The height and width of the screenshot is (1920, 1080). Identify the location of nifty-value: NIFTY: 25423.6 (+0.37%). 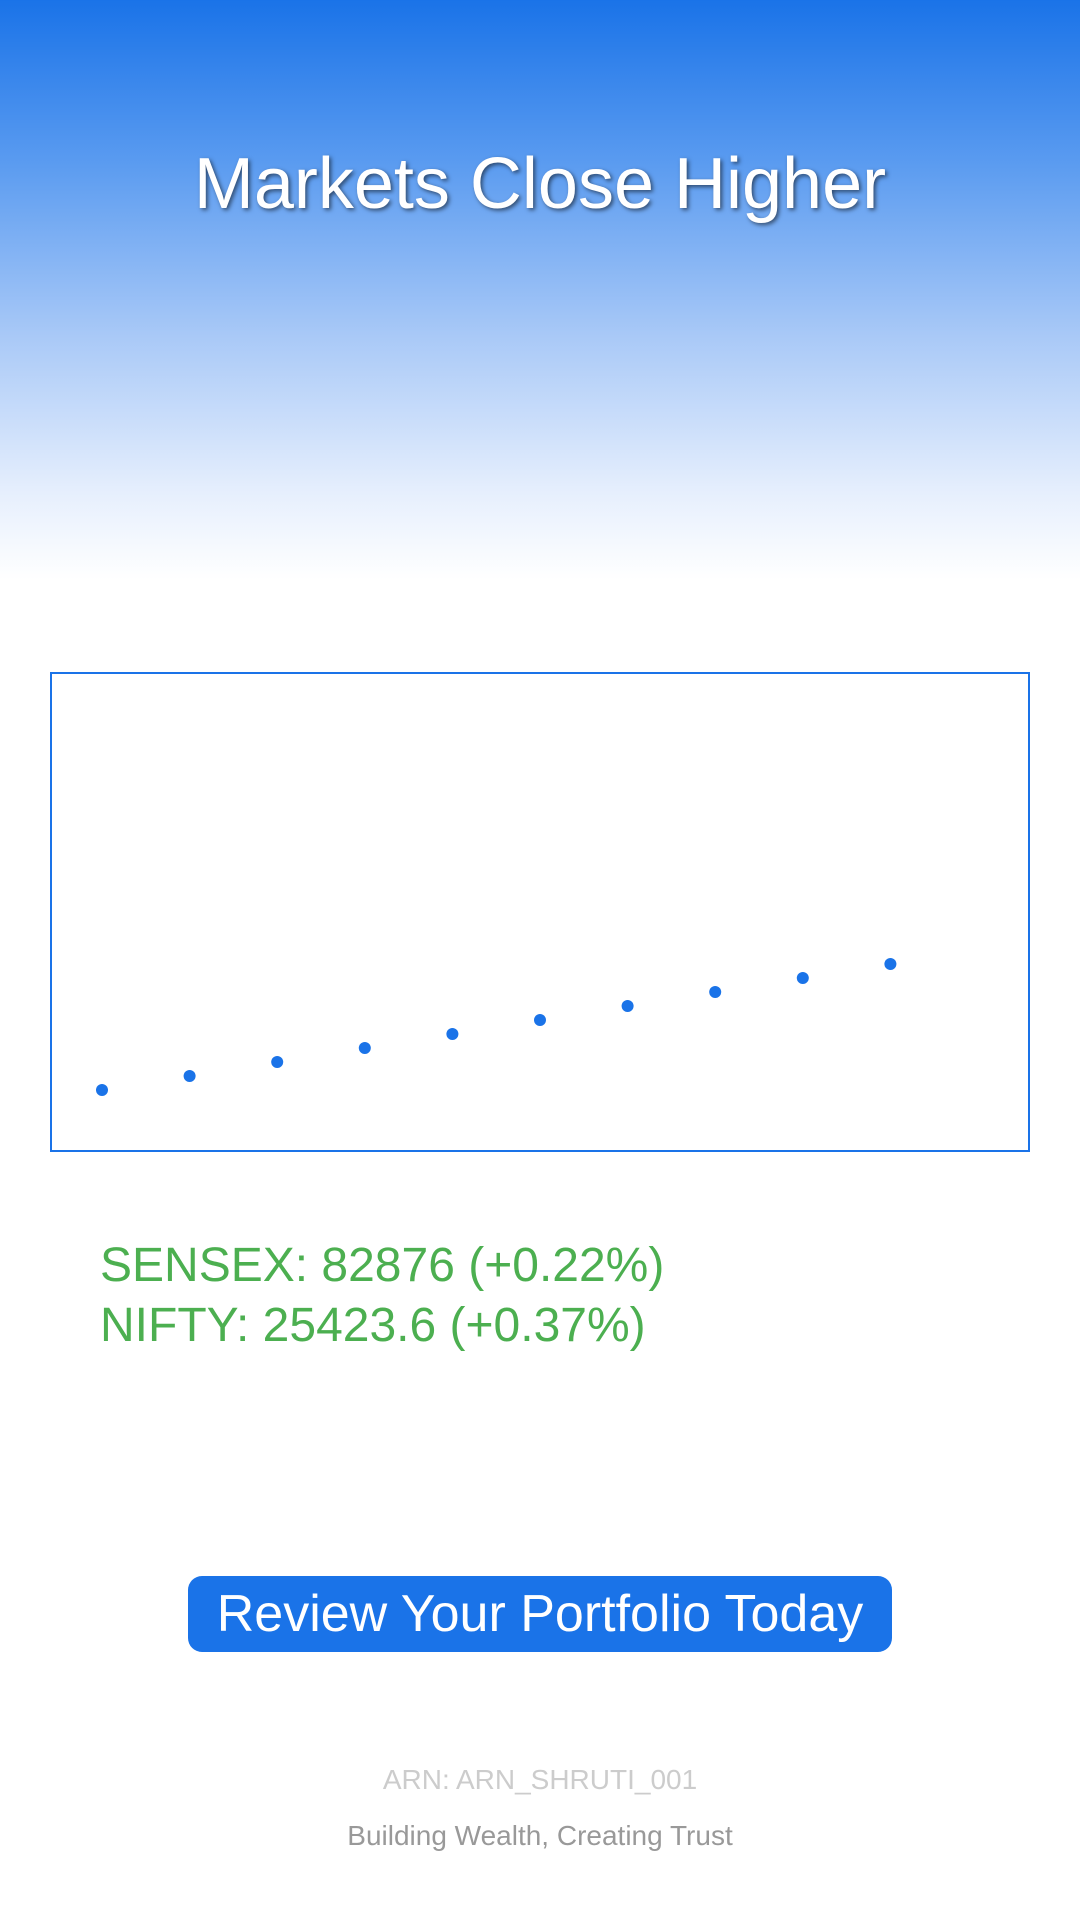
(373, 1325).